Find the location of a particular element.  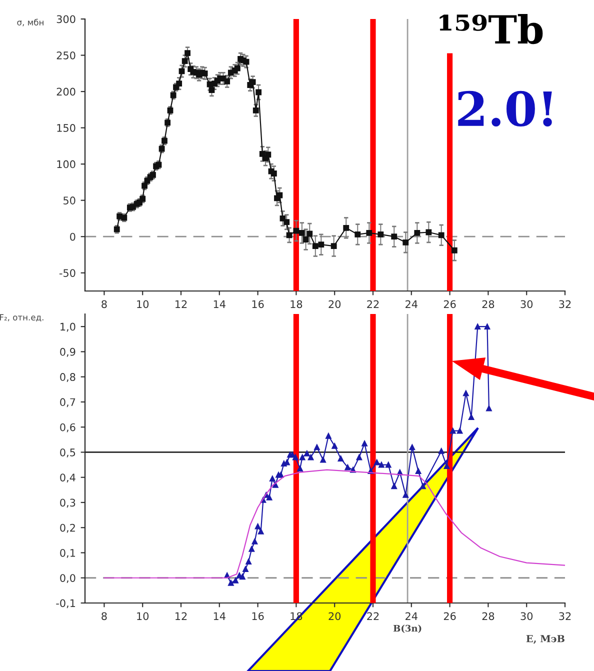

ref-line-label: B(3n) is located at coordinates (407, 628).